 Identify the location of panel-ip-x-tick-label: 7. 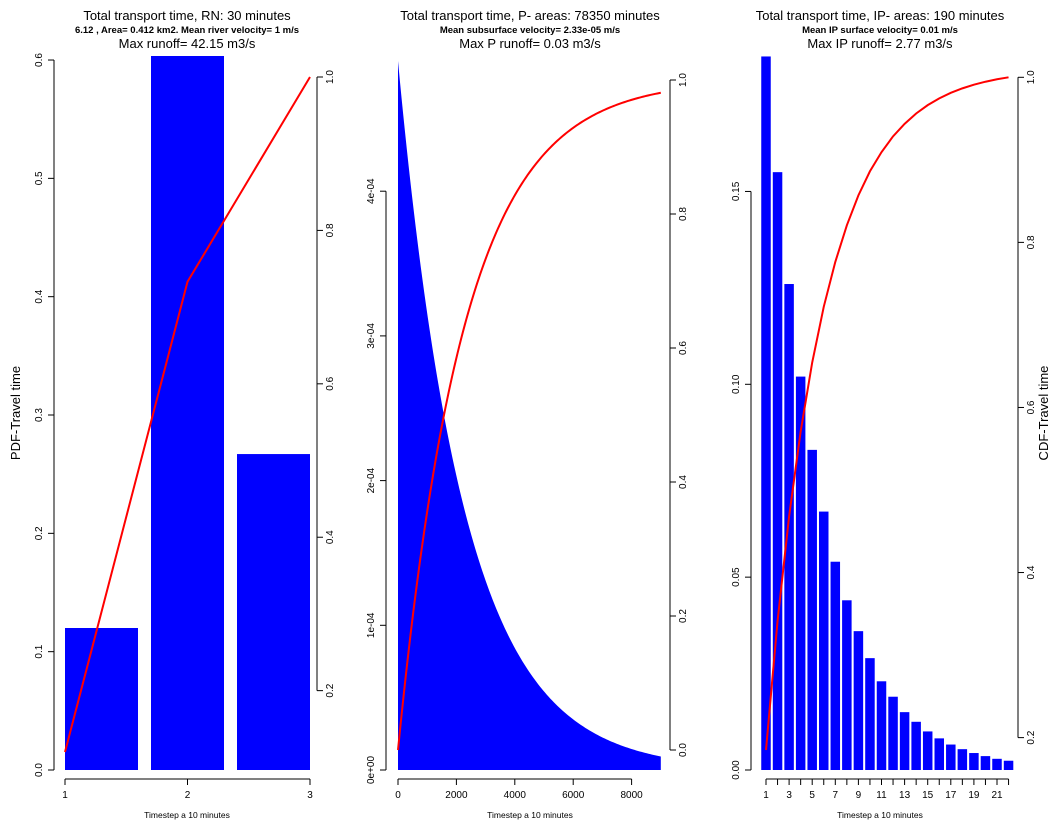
(836, 795).